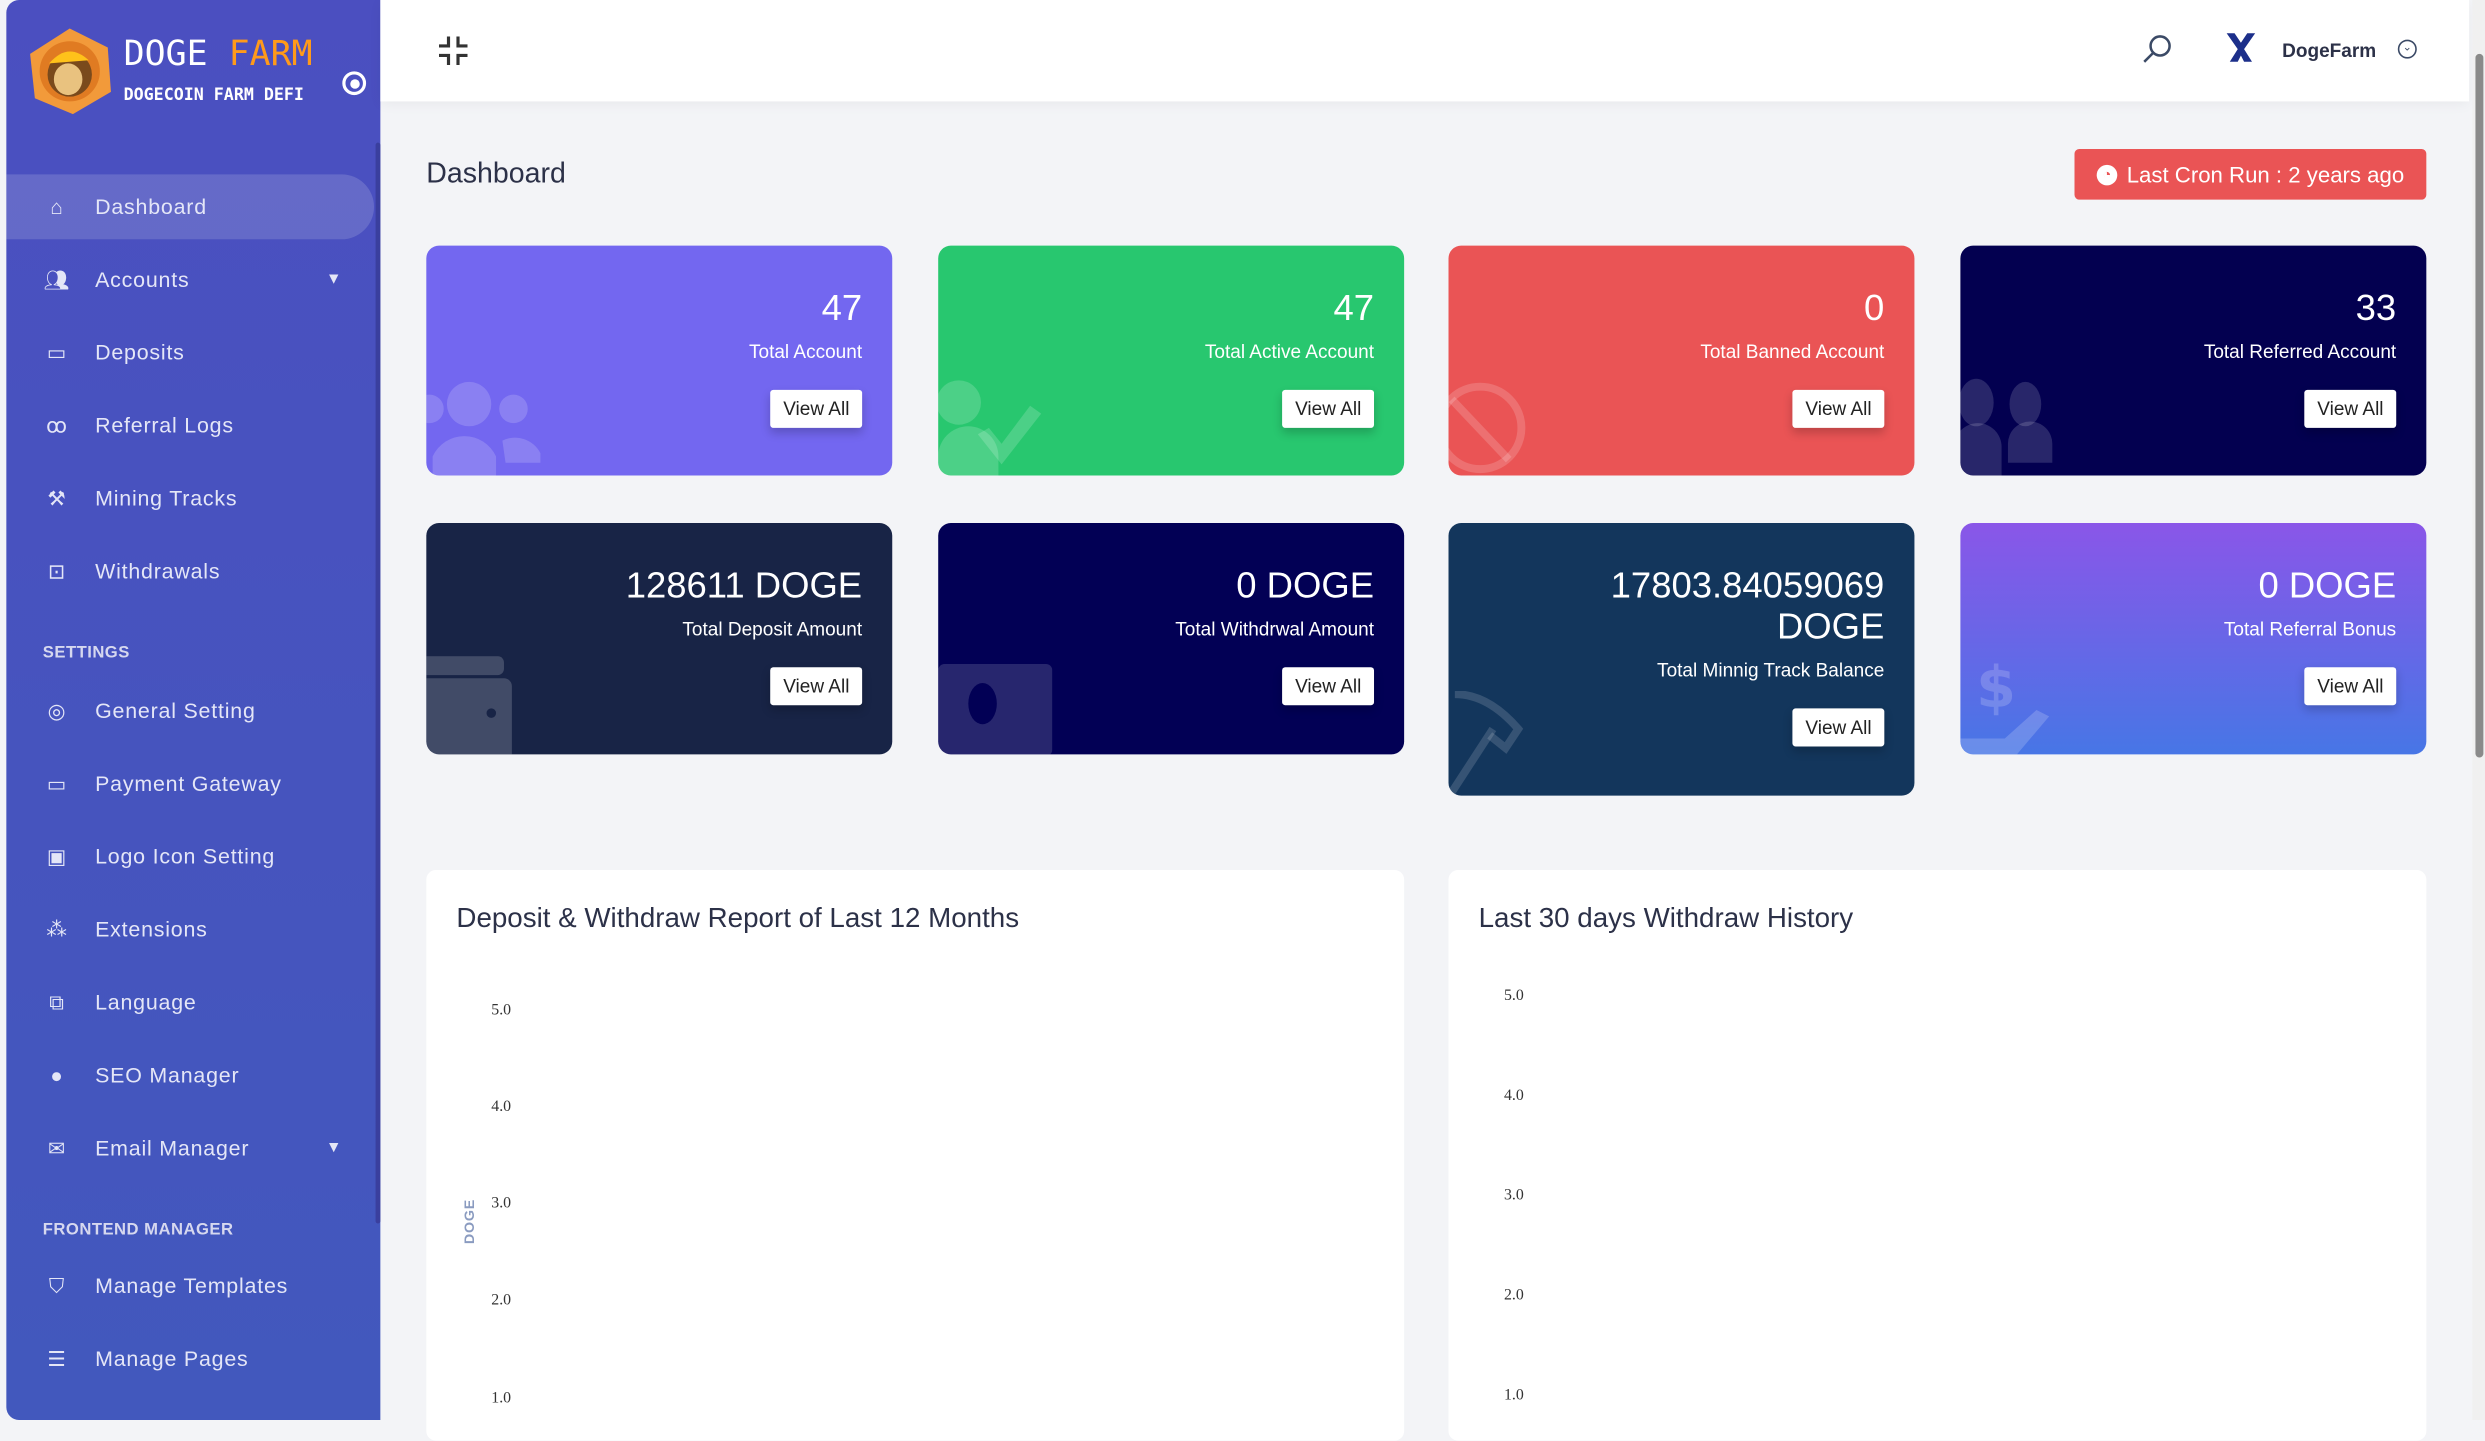 The width and height of the screenshot is (2485, 1441). I want to click on user-check-icon, so click(990, 428).